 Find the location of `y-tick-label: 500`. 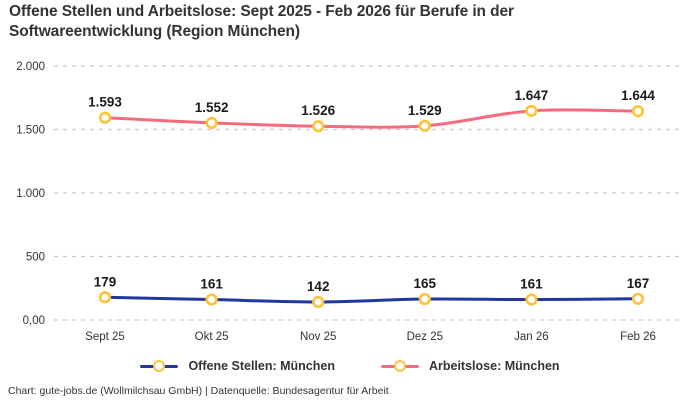

y-tick-label: 500 is located at coordinates (35, 258).